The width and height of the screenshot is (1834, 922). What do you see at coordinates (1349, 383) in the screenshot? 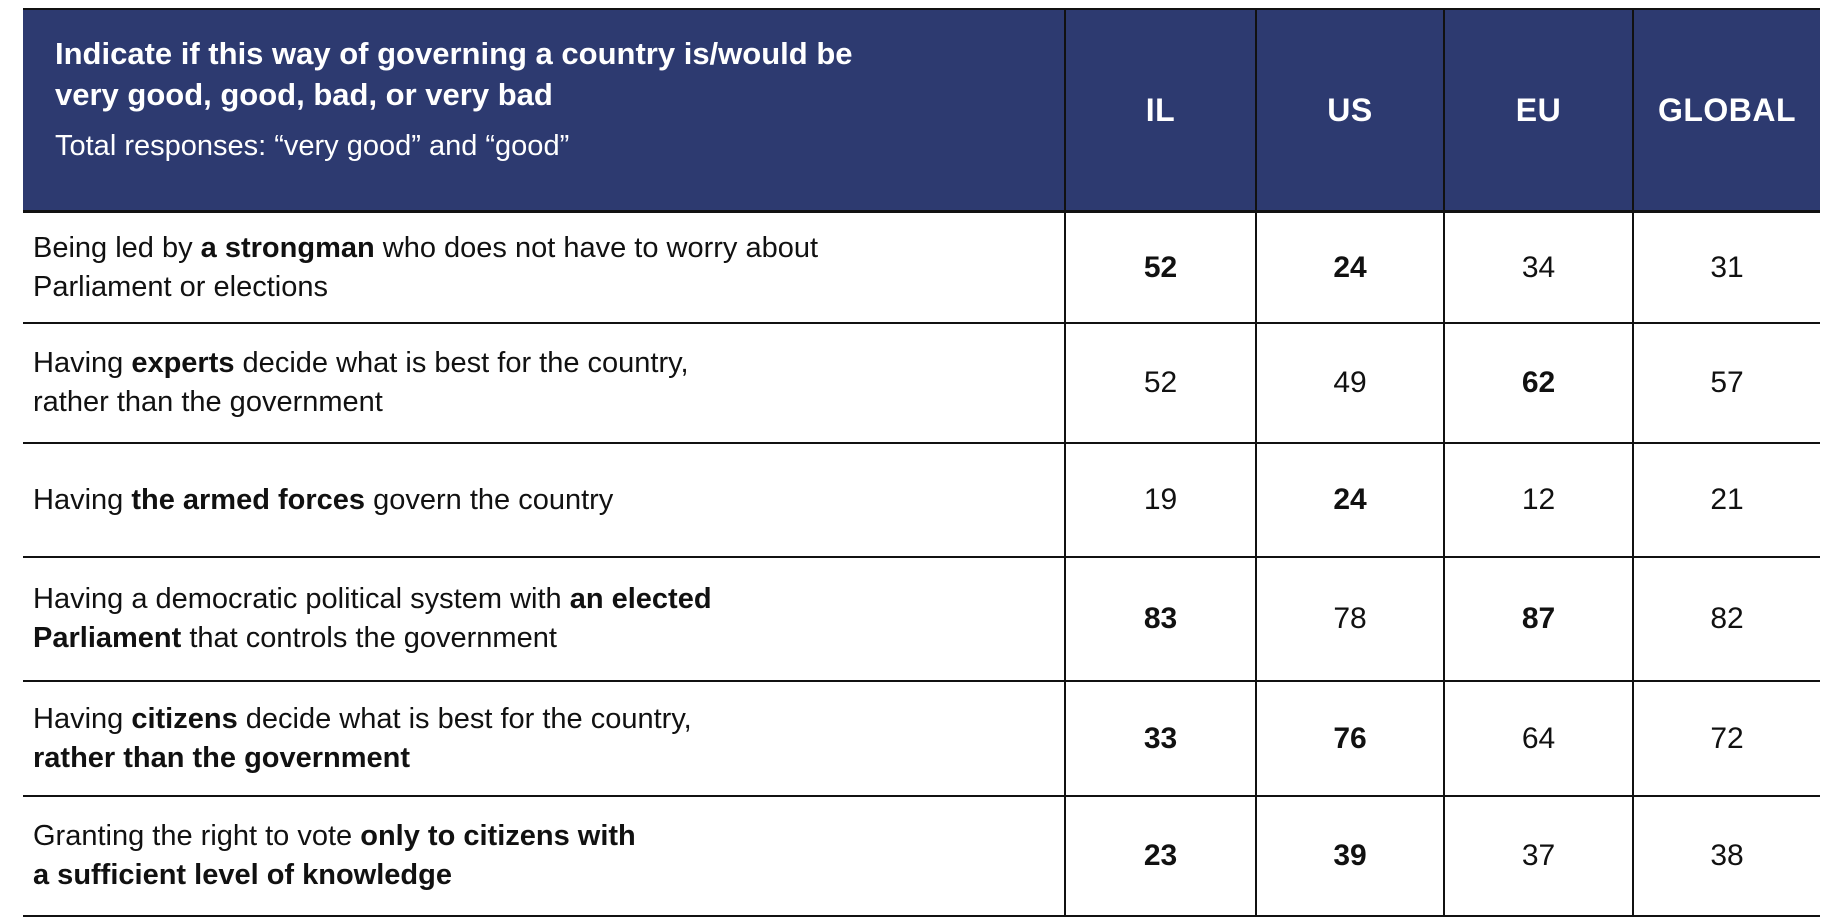
I see `value-us: 49` at bounding box center [1349, 383].